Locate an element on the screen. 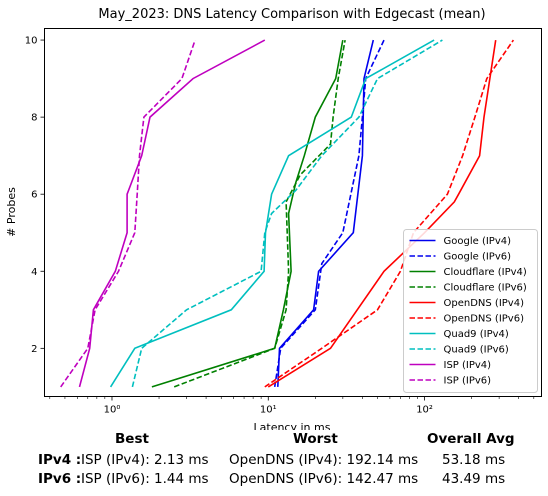 This screenshot has height=496, width=548. legend-entry: Google (IPv4) is located at coordinates (478, 241).